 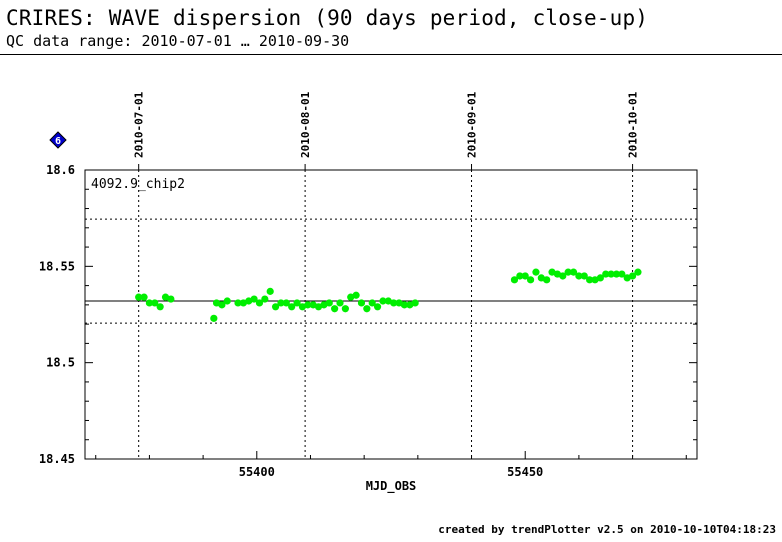 I want to click on series-label: 4092.9_chip2, so click(x=138, y=184).